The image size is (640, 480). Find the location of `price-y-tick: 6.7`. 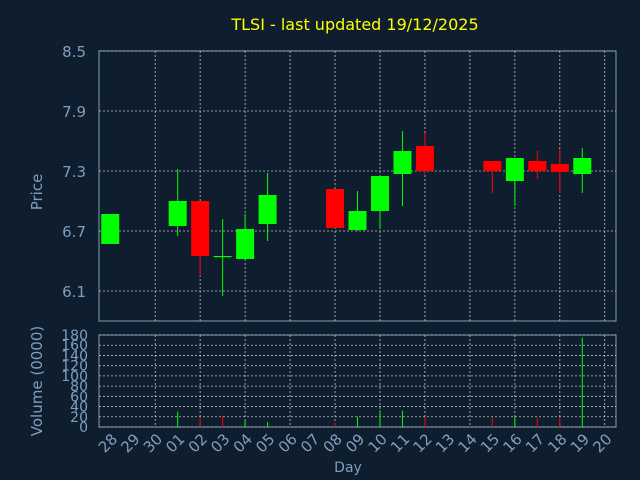

price-y-tick: 6.7 is located at coordinates (74, 232).